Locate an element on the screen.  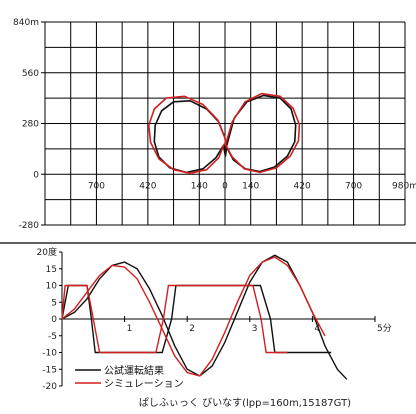
y-tick-label: -15 is located at coordinates (49, 370).